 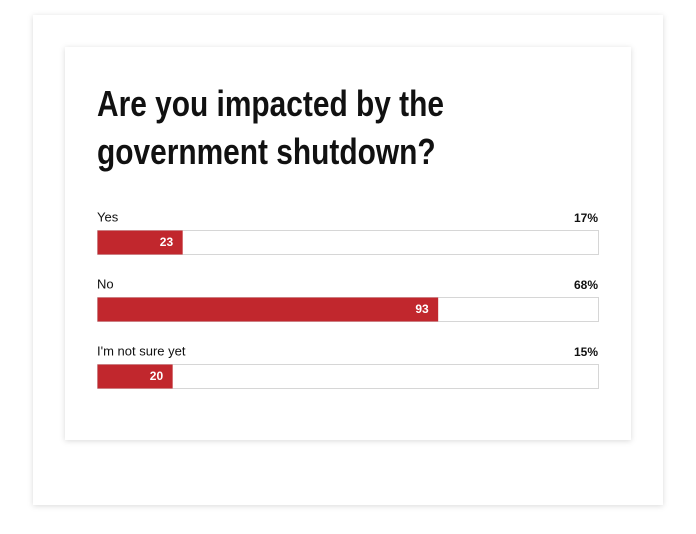 What do you see at coordinates (586, 352) in the screenshot?
I see `percent-label: 15%` at bounding box center [586, 352].